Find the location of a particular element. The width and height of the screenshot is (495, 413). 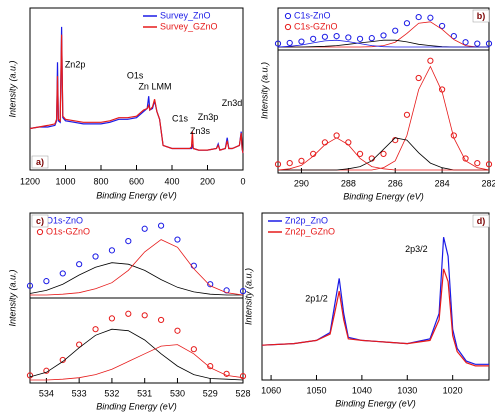

x-tick-label: 1020 is located at coordinates (453, 390).